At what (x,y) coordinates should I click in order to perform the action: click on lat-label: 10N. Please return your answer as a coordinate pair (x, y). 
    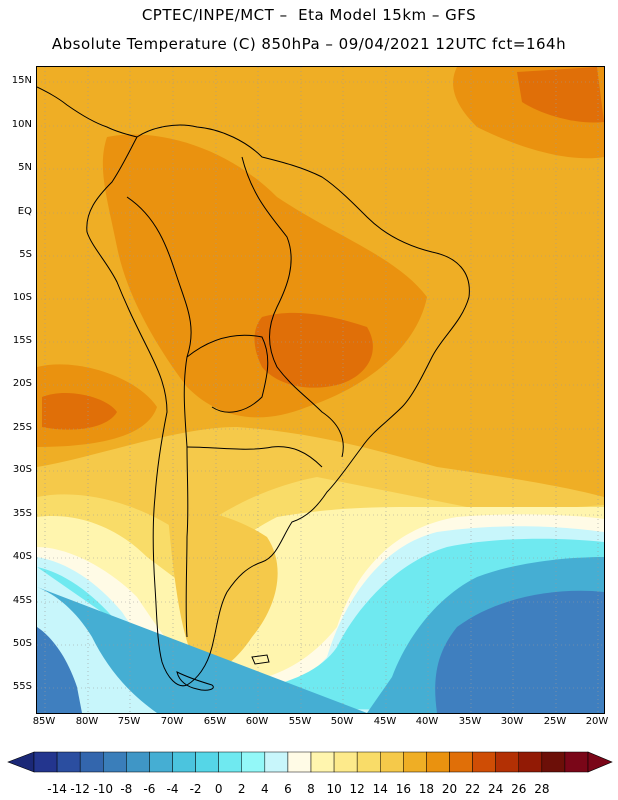
    Looking at the image, I should click on (21, 124).